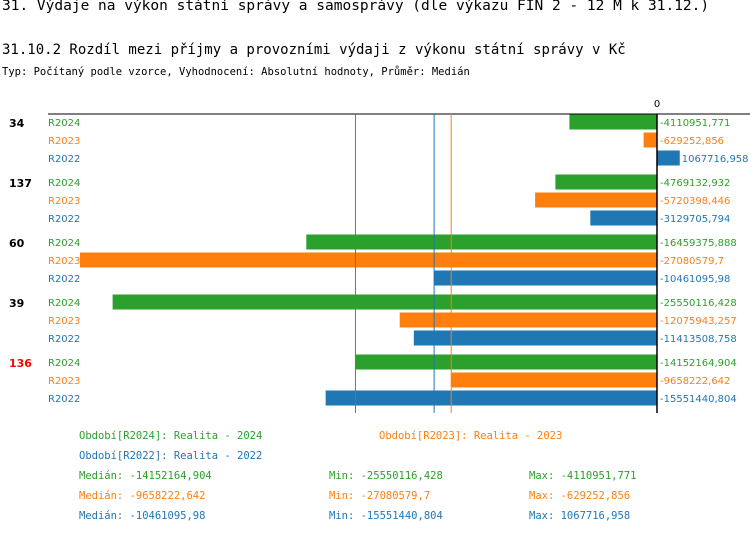 Image resolution: width=750 pixels, height=534 pixels. Describe the element at coordinates (695, 123) in the screenshot. I see `value-label: -4110951,771` at that location.